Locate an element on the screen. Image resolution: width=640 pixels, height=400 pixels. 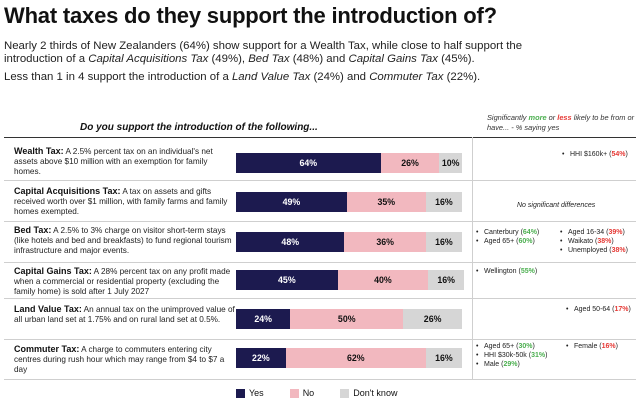
diff-value: 60% is located at coordinates (525, 241).